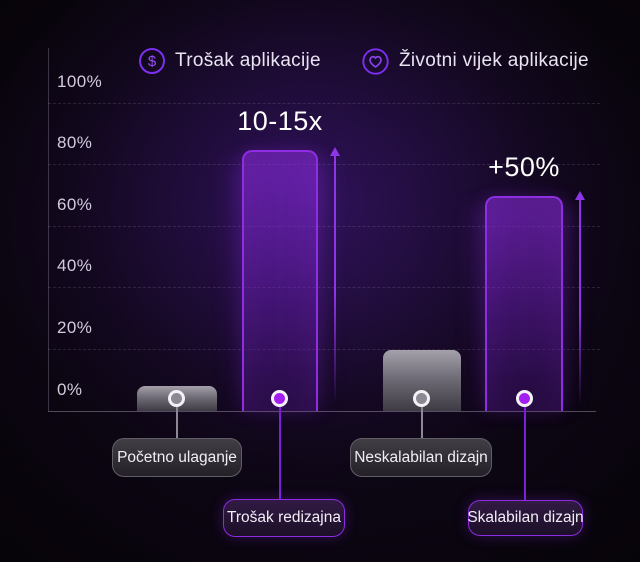 The height and width of the screenshot is (562, 640). Describe the element at coordinates (322, 411) in the screenshot. I see `x-axis-line` at that location.